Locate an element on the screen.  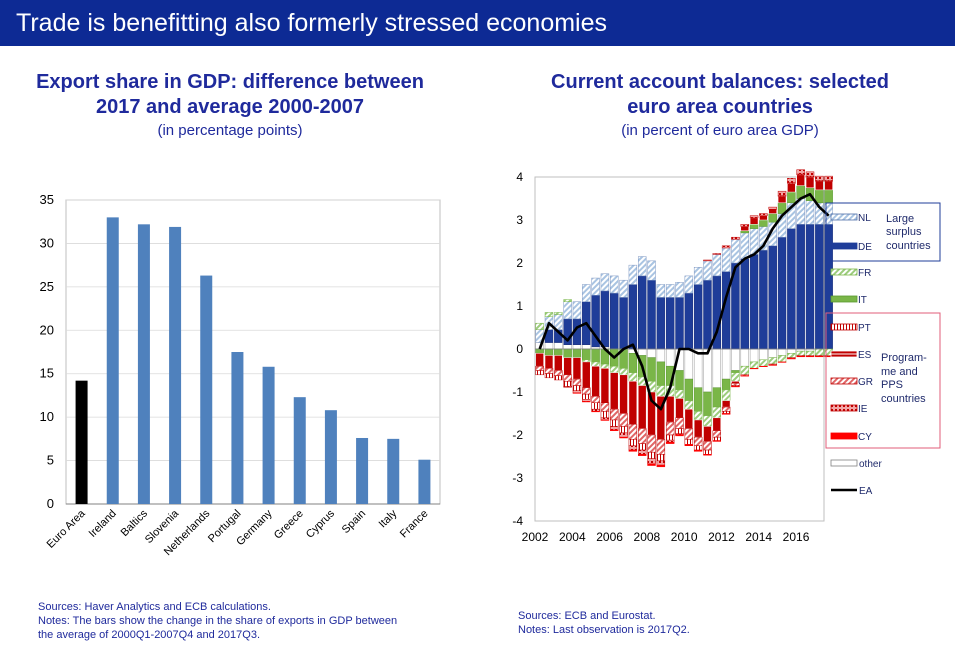
right-chart-title-line1: Current account balances: selected is located at coordinates (720, 82).